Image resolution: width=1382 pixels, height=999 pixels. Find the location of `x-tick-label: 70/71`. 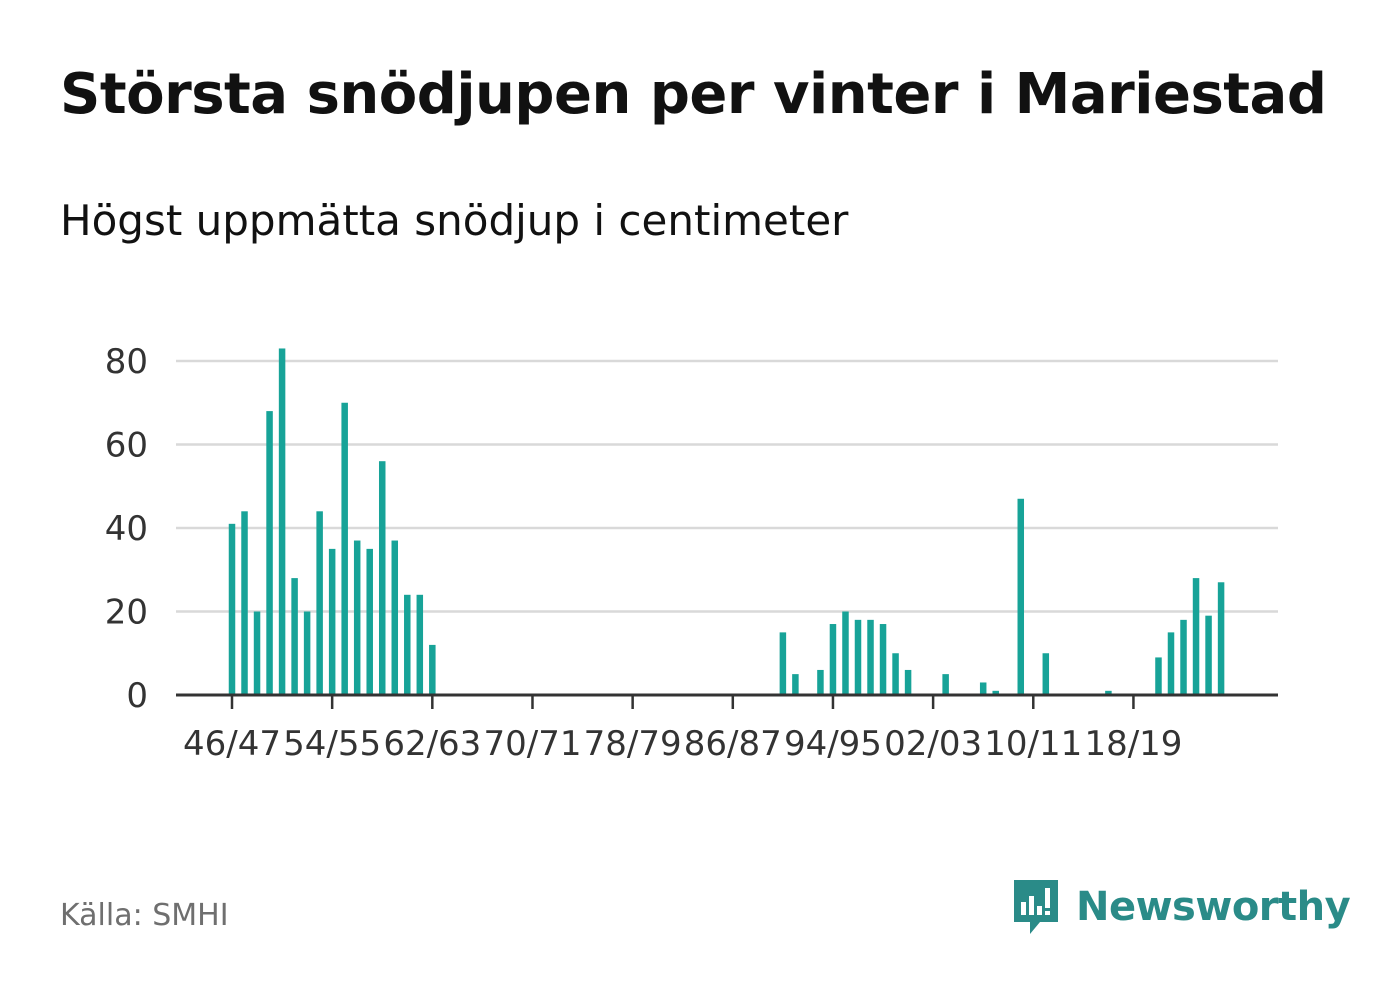

x-tick-label: 70/71 is located at coordinates (532, 744).